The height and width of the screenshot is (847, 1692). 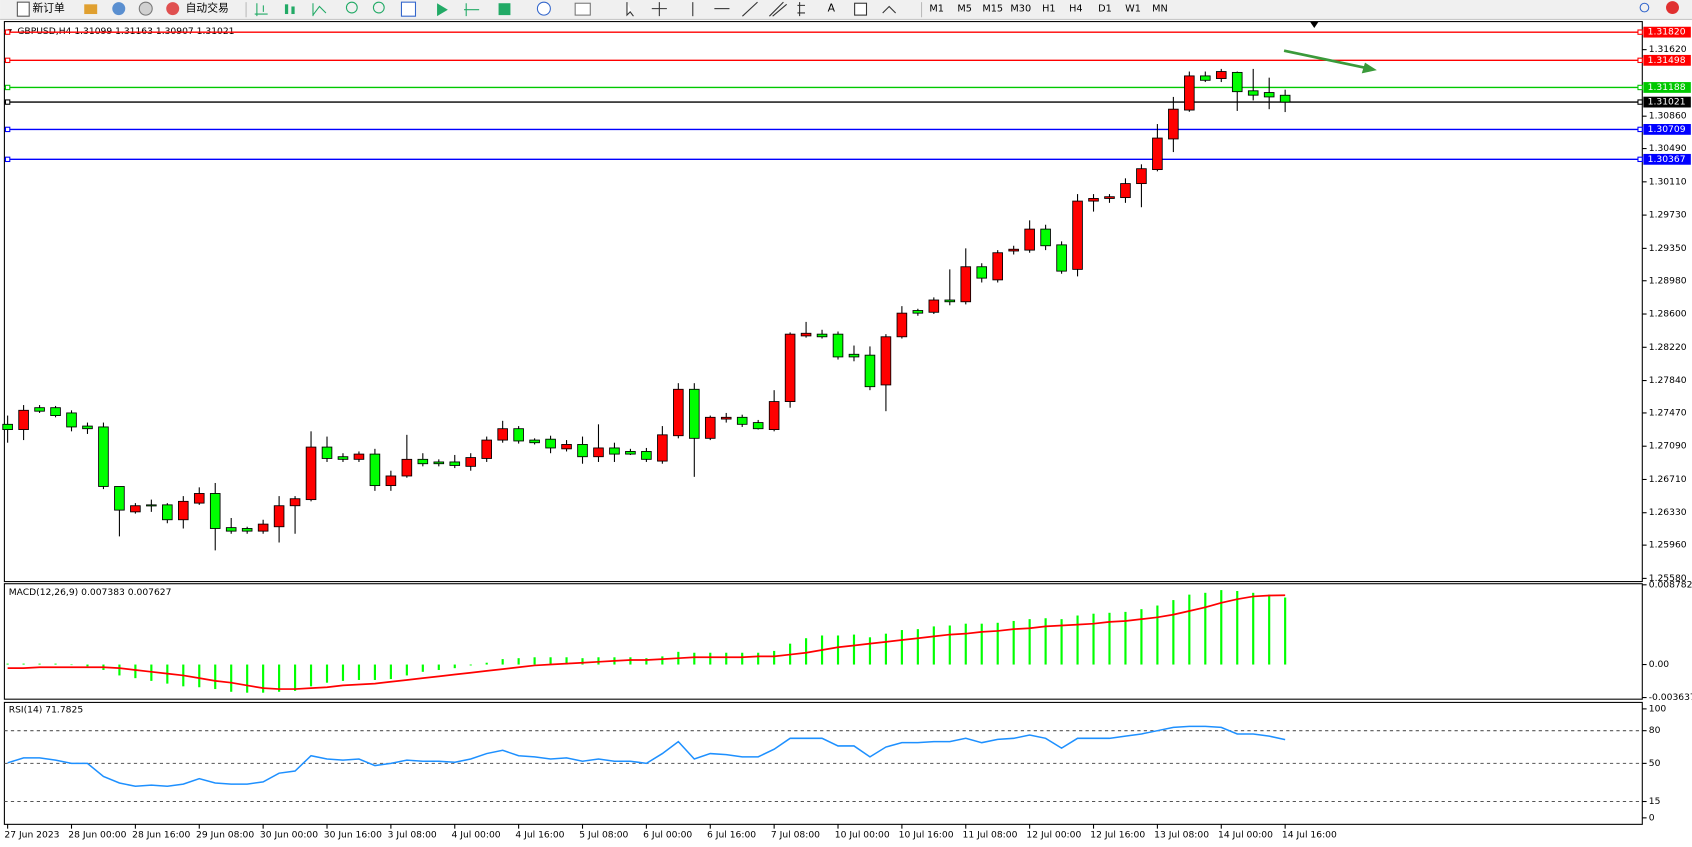 What do you see at coordinates (351, 7) in the screenshot?
I see `zoom-in-tool` at bounding box center [351, 7].